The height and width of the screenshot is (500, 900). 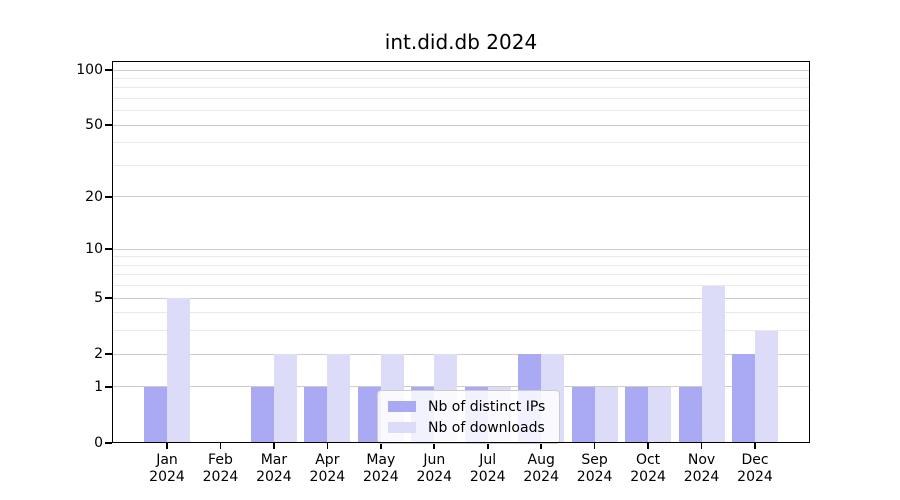 What do you see at coordinates (178, 370) in the screenshot?
I see `bar-downloads-jan` at bounding box center [178, 370].